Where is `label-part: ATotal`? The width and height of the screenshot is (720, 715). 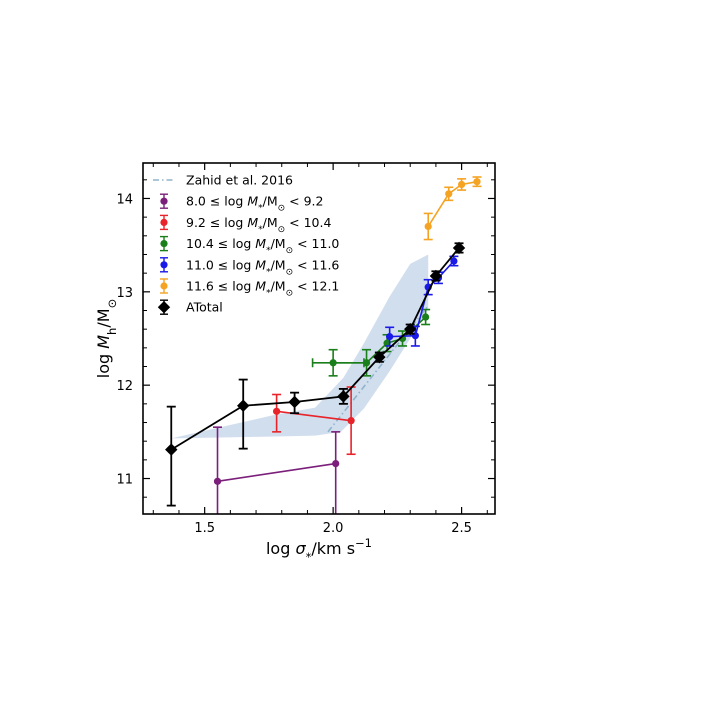
label-part: ATotal is located at coordinates (204, 307).